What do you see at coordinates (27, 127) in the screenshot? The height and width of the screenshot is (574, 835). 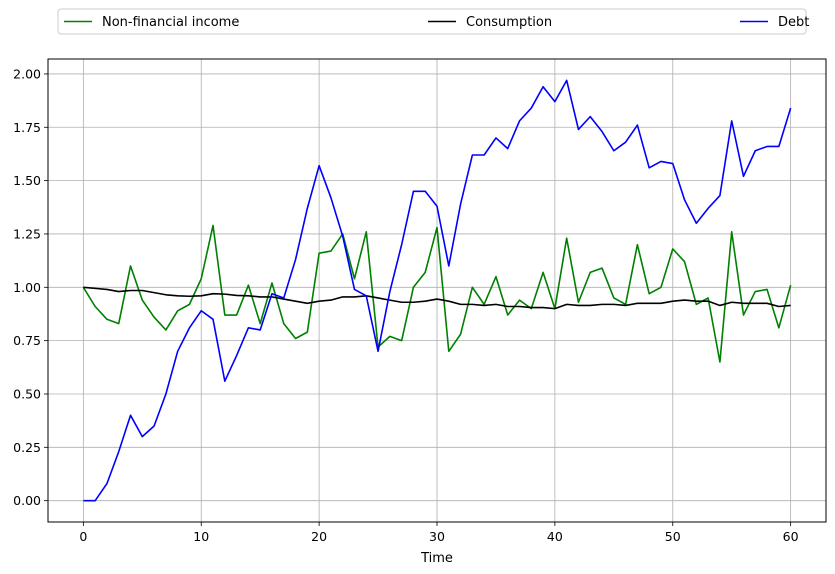 I see `y-tick-label: 1.75` at bounding box center [27, 127].